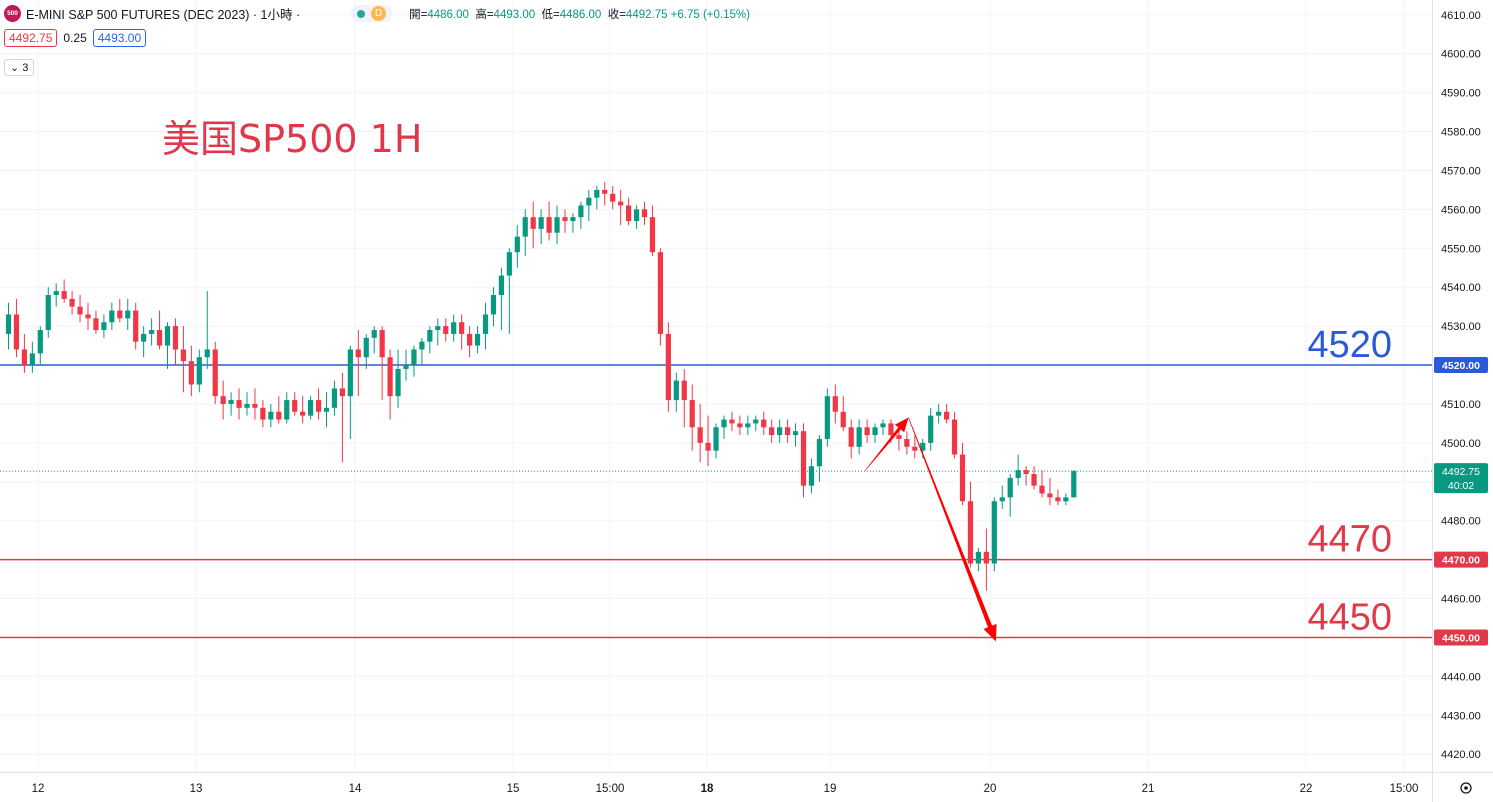 Image resolution: width=1493 pixels, height=802 pixels. Describe the element at coordinates (746, 783) in the screenshot. I see `time-axis: 12 13 14 15 15:00 18 19 20 21 22 15:00` at that location.